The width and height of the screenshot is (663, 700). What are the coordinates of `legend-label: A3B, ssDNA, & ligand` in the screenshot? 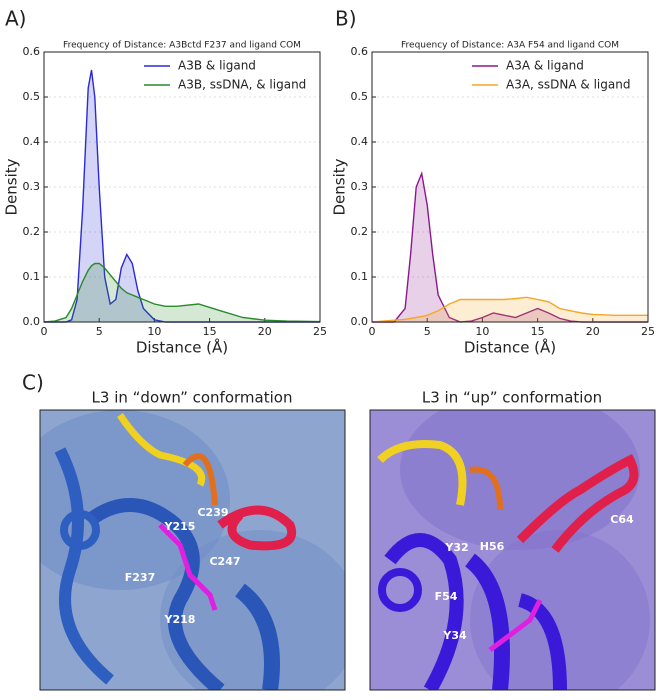 It's located at (242, 85).